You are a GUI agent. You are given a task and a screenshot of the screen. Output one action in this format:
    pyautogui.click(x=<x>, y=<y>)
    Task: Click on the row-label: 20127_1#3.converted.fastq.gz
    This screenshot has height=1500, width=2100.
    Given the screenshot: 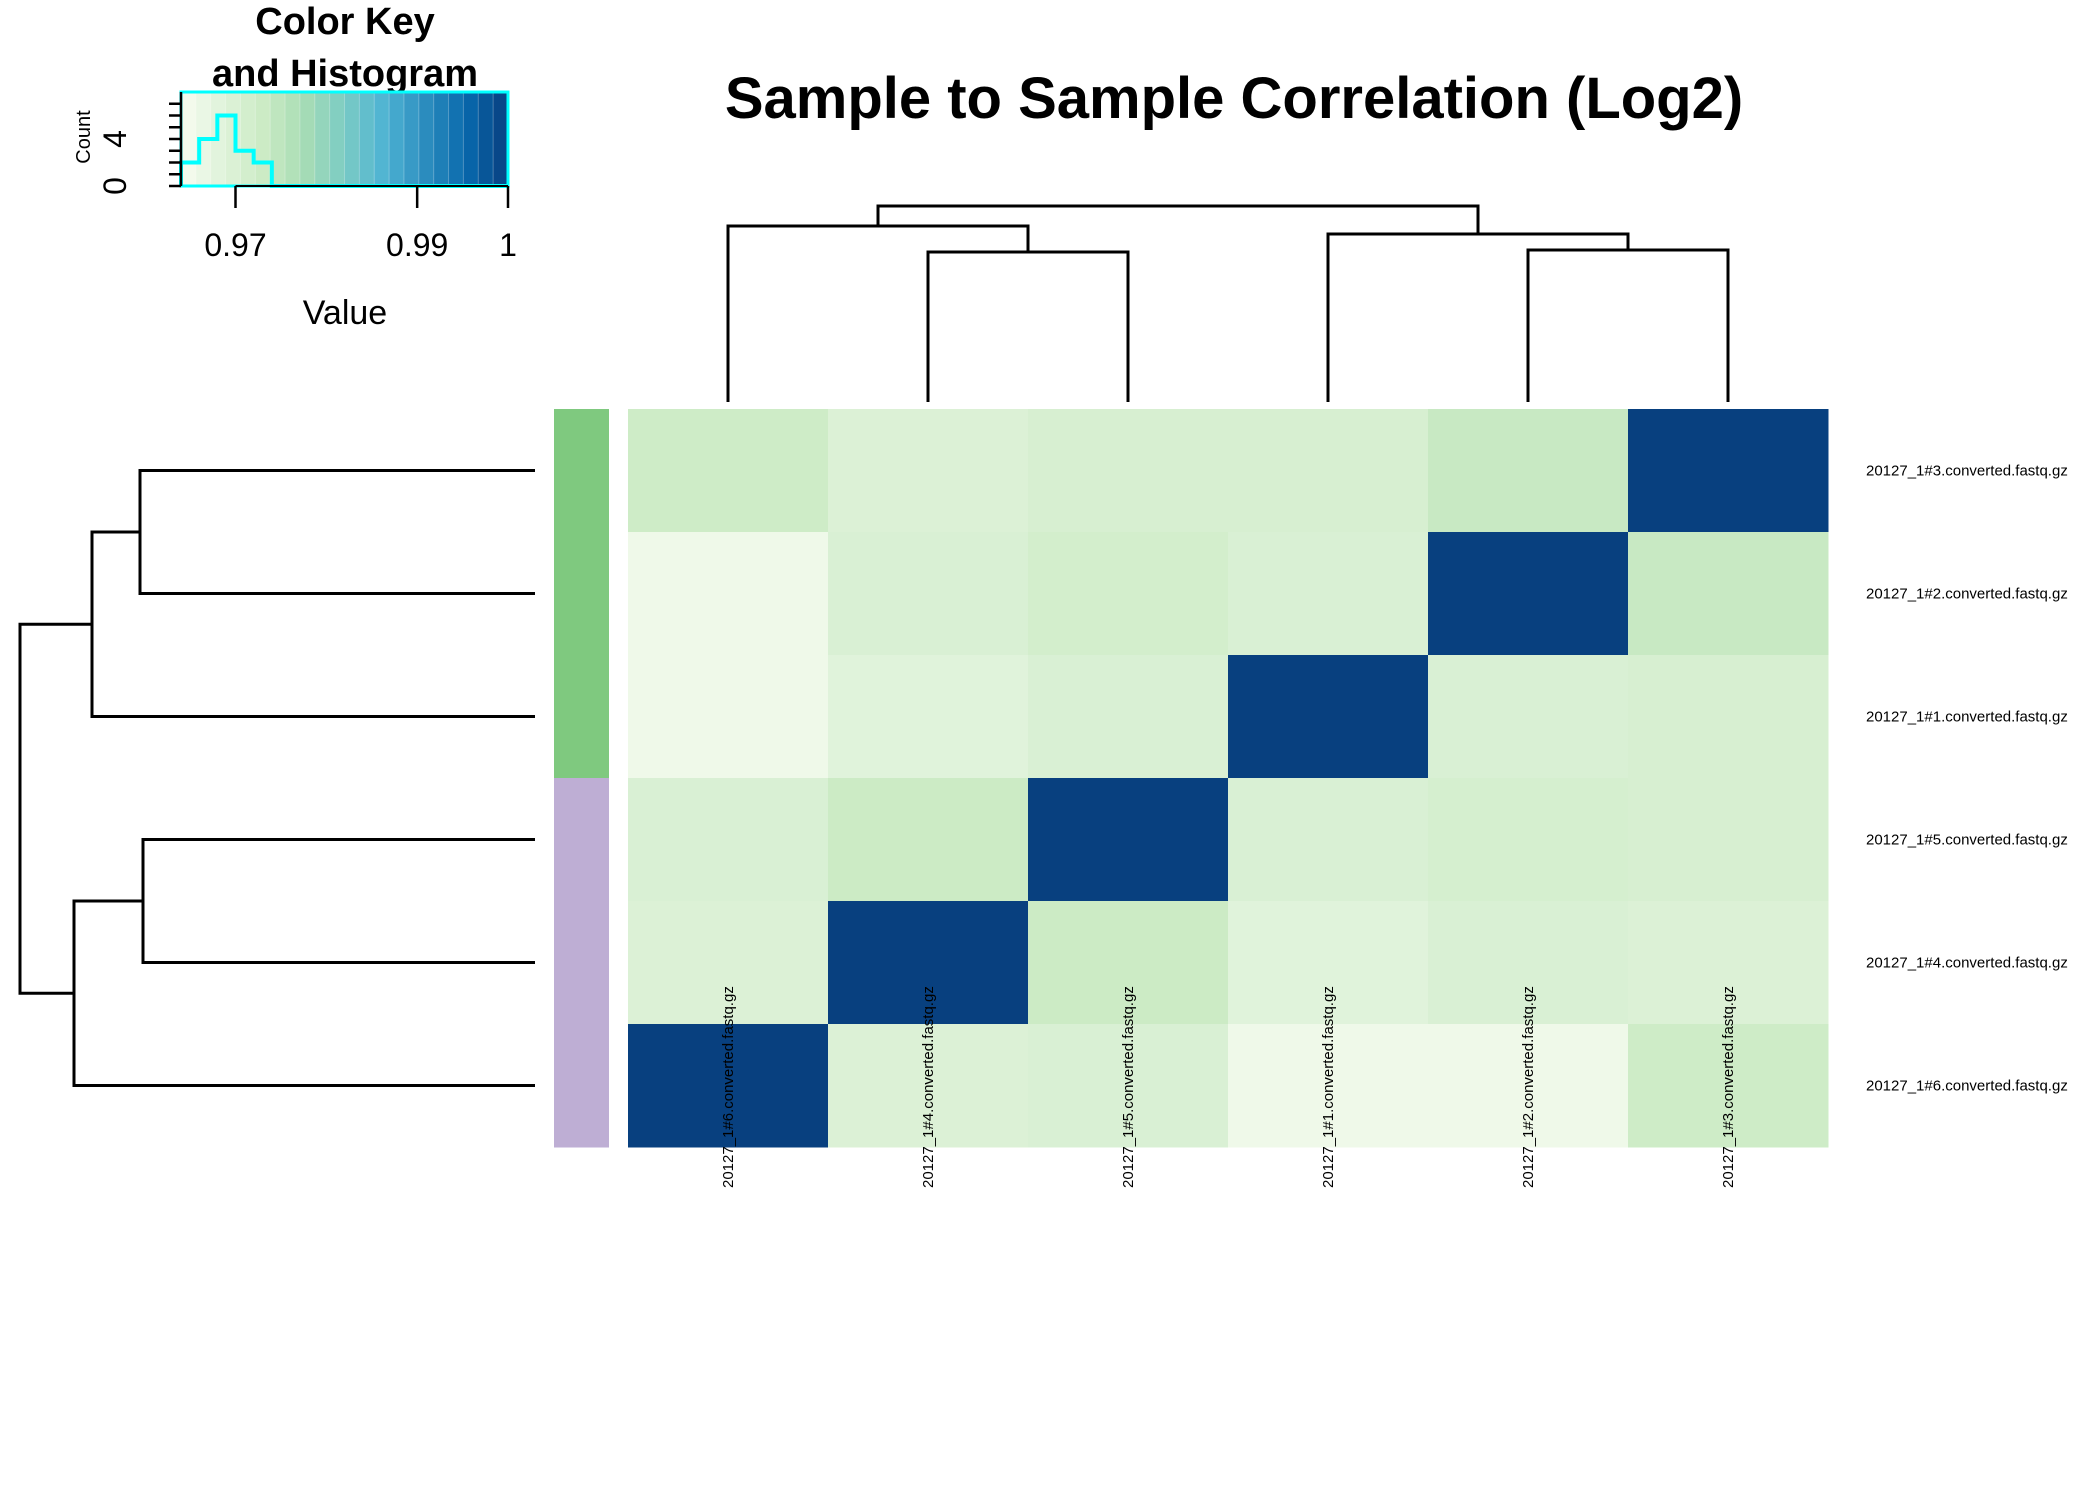 What is the action you would take?
    pyautogui.click(x=1967, y=471)
    